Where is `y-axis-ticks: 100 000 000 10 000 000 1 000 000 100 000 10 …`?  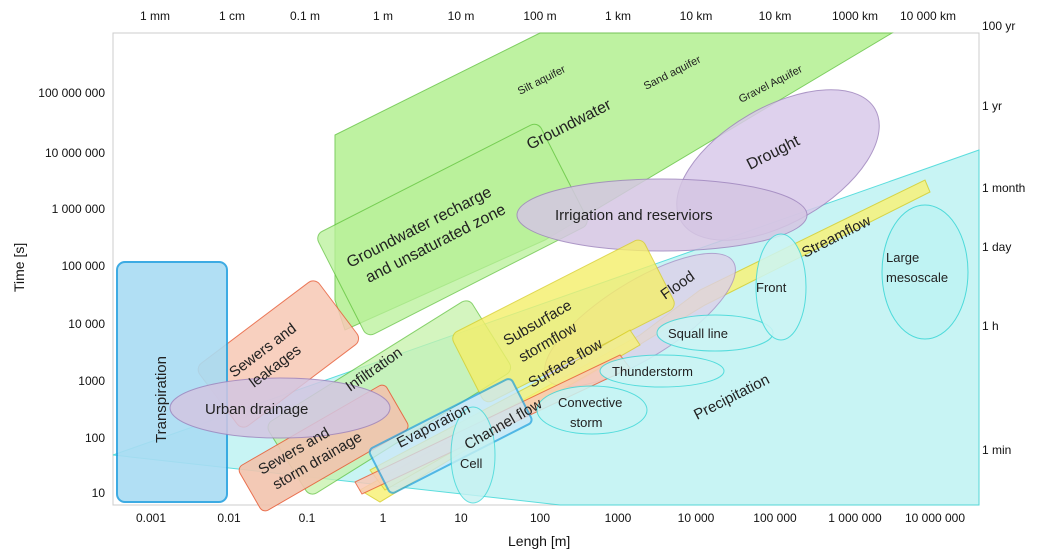
y-axis-ticks: 100 000 000 10 000 000 1 000 000 100 000 10 … is located at coordinates (71, 293).